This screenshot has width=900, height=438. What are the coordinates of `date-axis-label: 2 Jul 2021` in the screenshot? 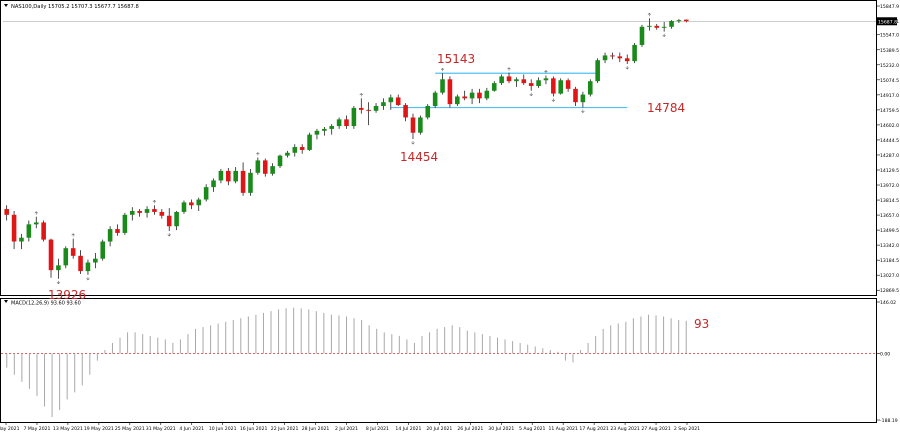 It's located at (346, 429).